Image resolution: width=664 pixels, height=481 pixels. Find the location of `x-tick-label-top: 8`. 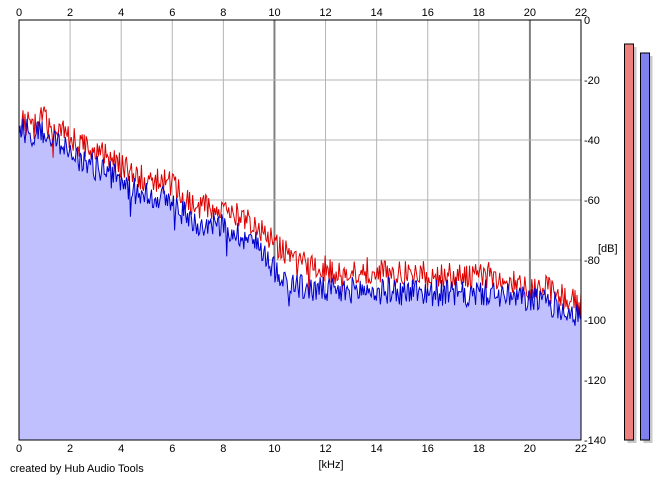

x-tick-label-top: 8 is located at coordinates (223, 13).